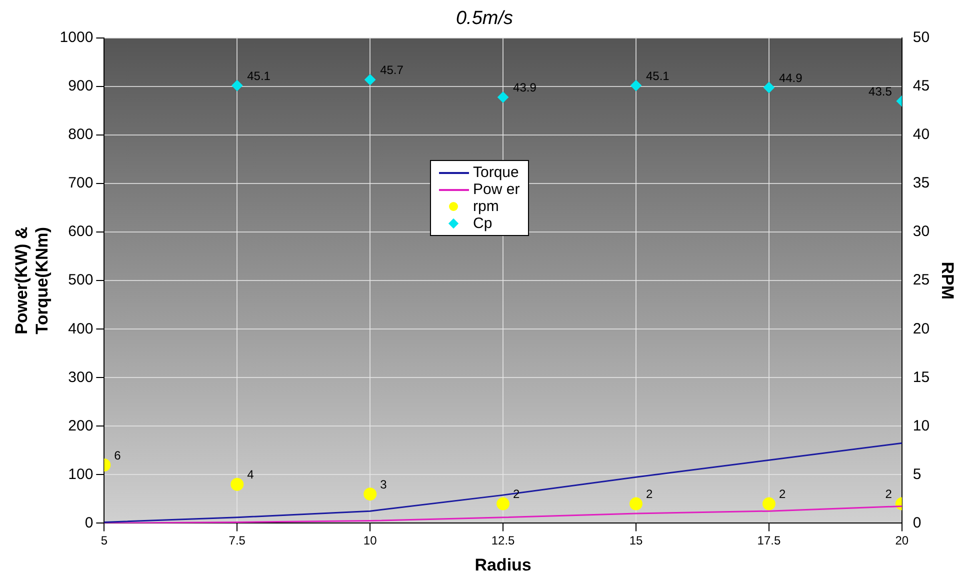  What do you see at coordinates (89, 523) in the screenshot?
I see `y-tick-label: 0` at bounding box center [89, 523].